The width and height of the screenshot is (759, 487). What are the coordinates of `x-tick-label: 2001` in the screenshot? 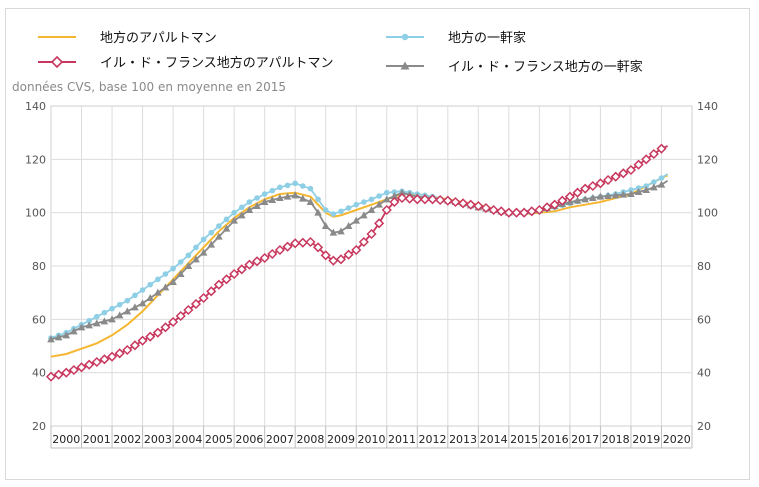 It's located at (97, 439).